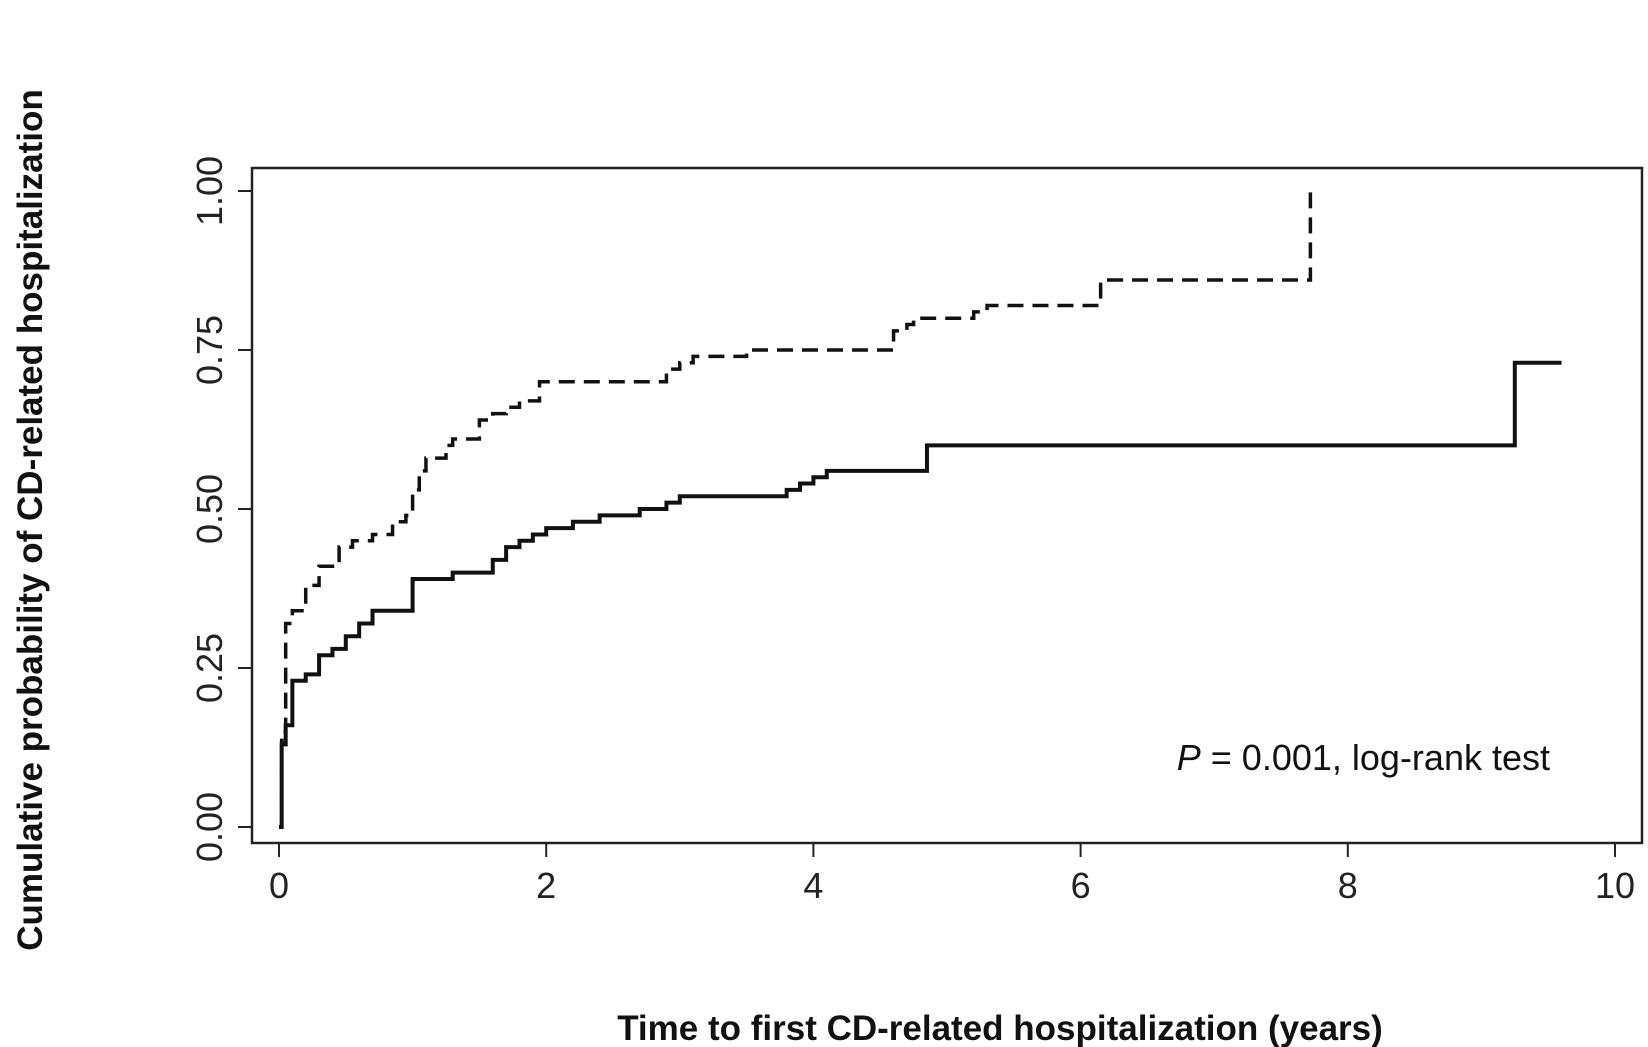 The image size is (1648, 1047). I want to click on x-tick-label: 10, so click(1615, 885).